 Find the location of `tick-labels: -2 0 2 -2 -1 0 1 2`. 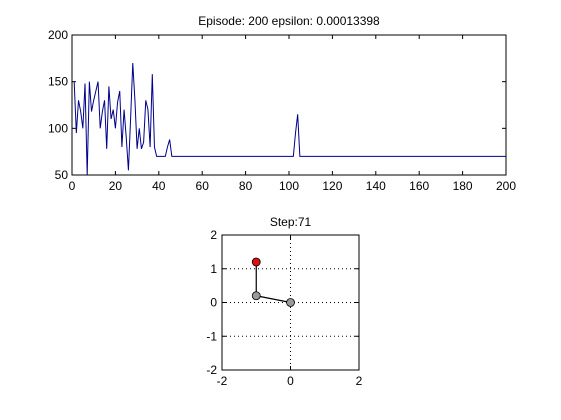

tick-labels: -2 0 2 -2 -1 0 1 2 is located at coordinates (284, 308).